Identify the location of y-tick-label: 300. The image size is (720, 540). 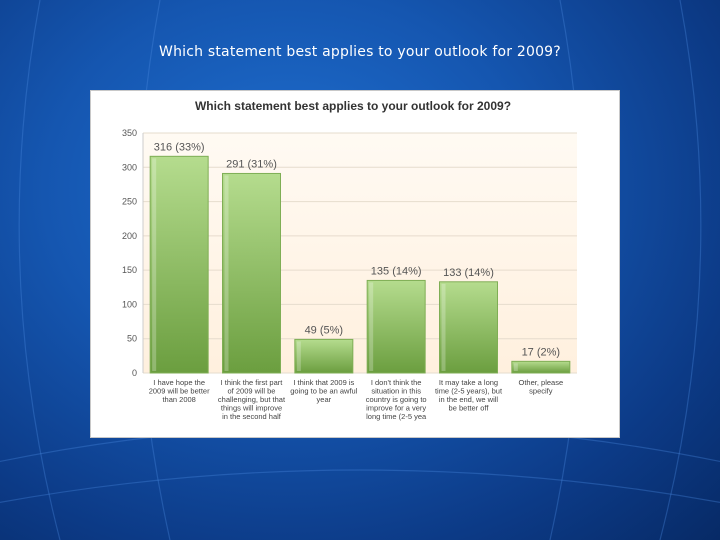
(129, 167).